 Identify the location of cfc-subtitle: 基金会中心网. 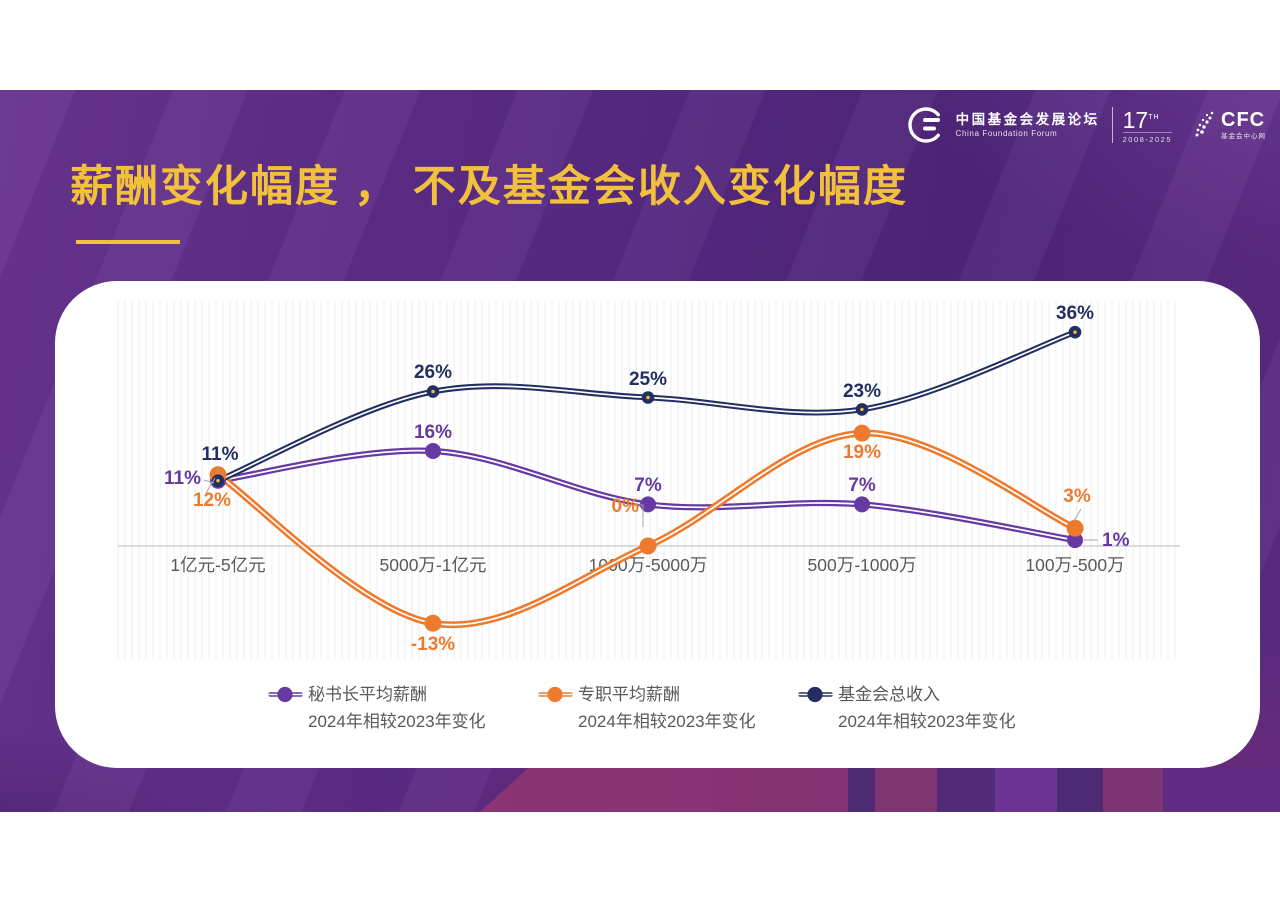
(1243, 136).